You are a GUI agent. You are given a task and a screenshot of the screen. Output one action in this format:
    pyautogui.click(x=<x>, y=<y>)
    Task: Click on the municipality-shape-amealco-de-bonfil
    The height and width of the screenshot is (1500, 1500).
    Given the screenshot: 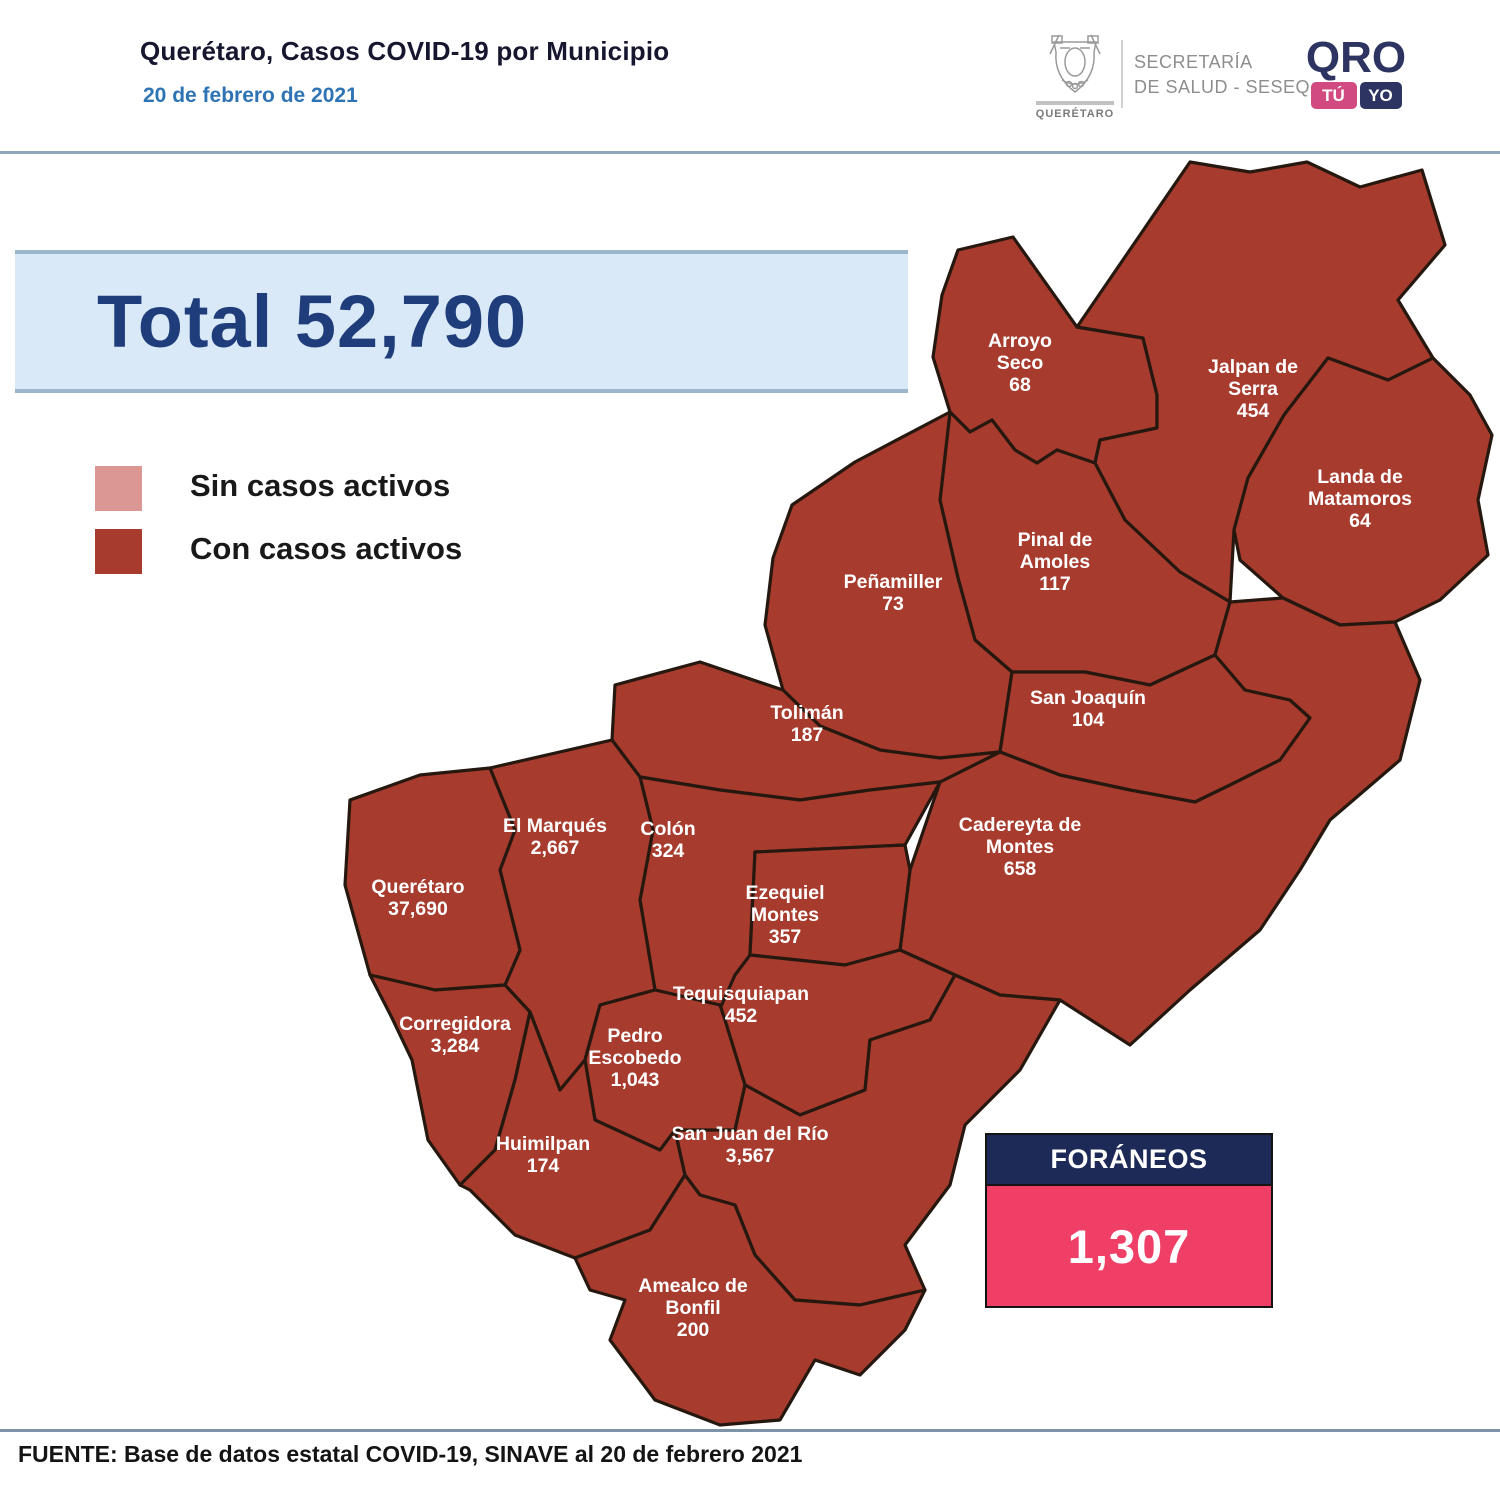 What is the action you would take?
    pyautogui.click(x=750, y=1300)
    